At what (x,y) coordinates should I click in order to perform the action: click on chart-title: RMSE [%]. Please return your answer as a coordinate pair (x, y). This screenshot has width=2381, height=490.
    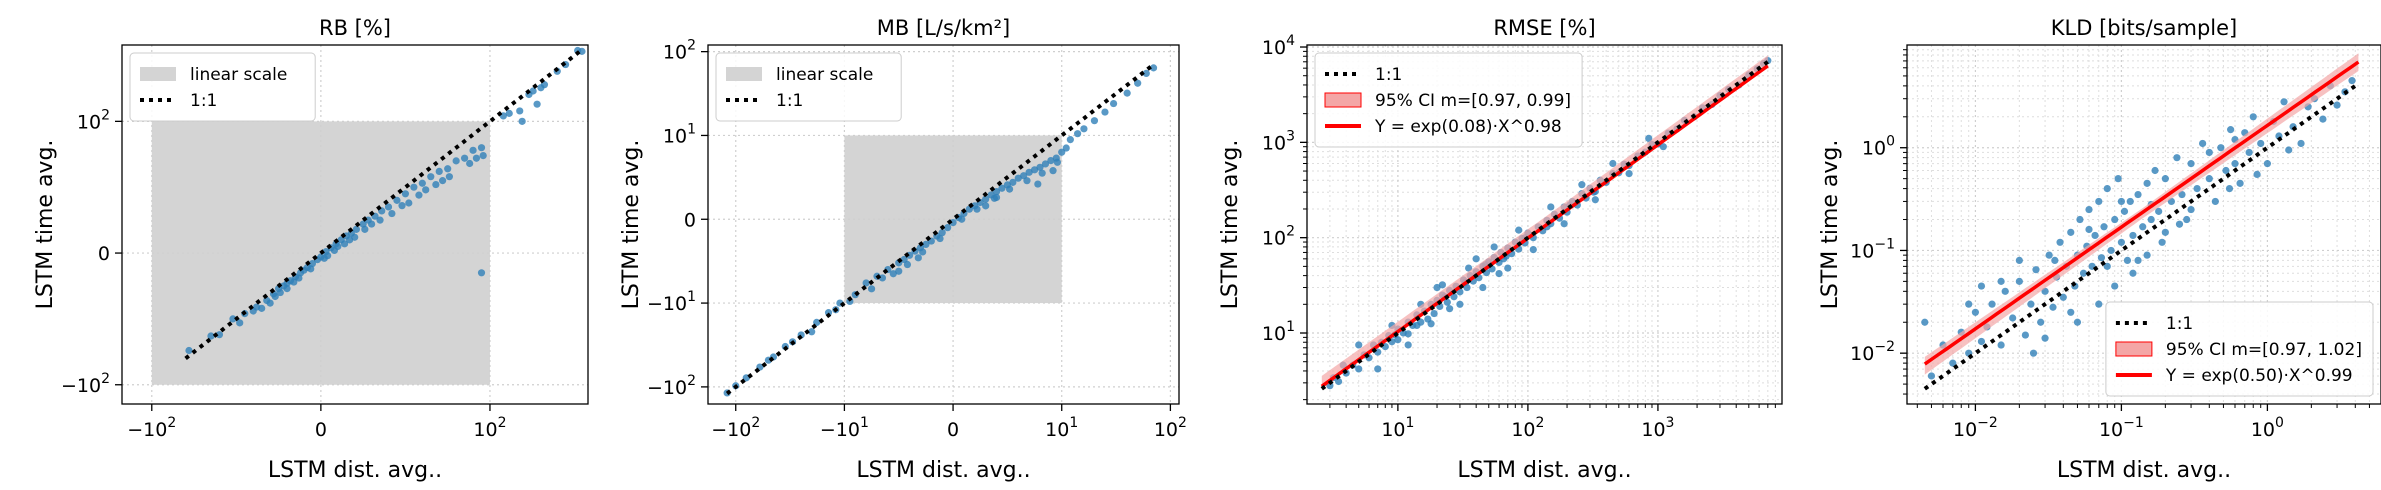
    Looking at the image, I should click on (1544, 28).